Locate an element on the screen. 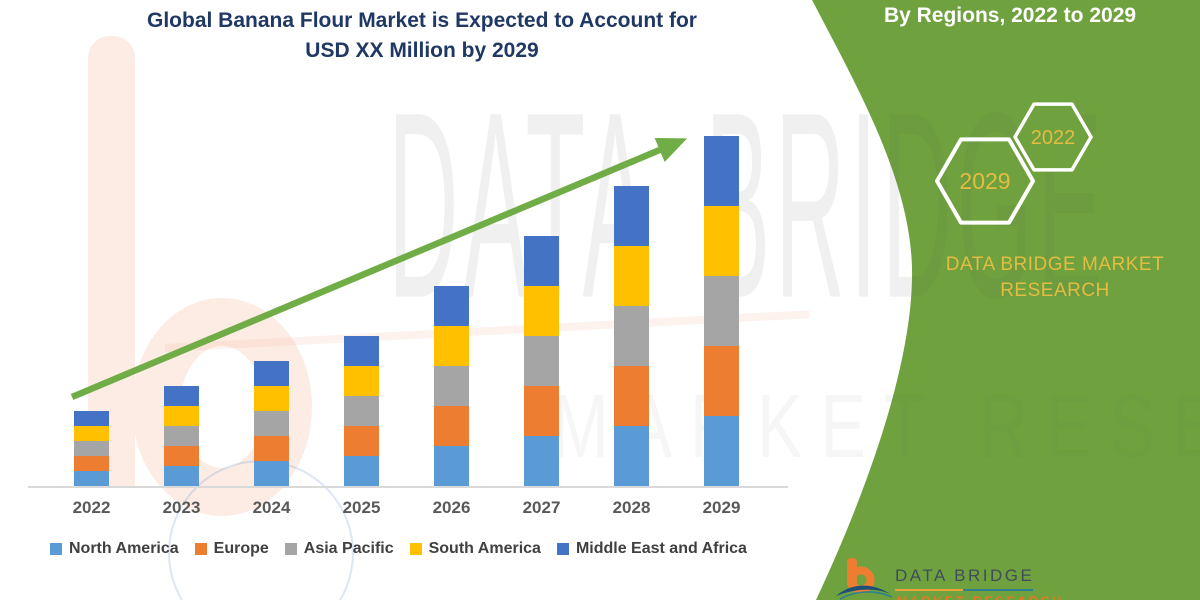 The image size is (1200, 600). x-axis-label-2028: 2028 is located at coordinates (631, 507).